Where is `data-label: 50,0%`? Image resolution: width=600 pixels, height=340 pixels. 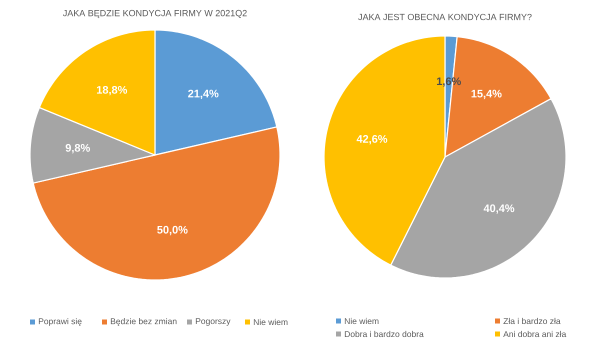
data-label: 50,0% is located at coordinates (172, 231).